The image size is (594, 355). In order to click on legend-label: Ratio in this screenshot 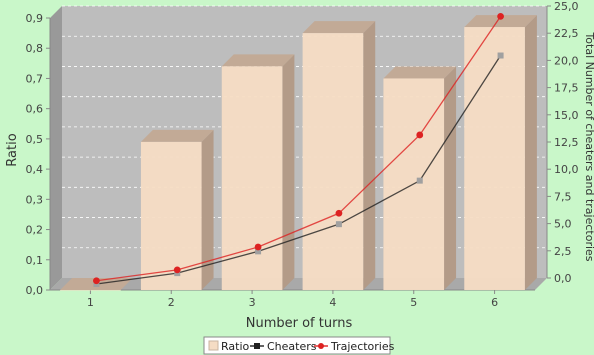, I will do `click(235, 346)`.